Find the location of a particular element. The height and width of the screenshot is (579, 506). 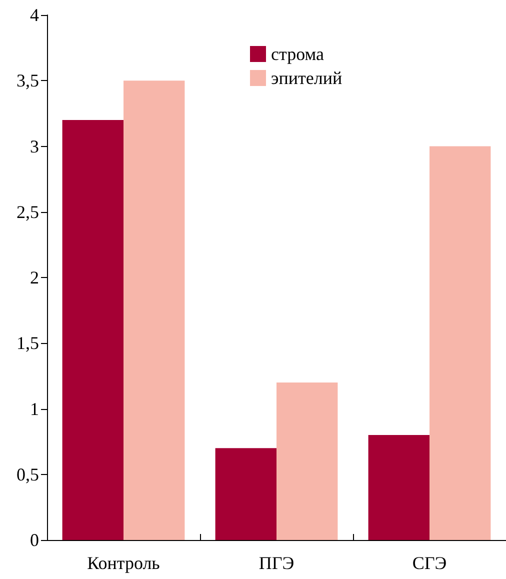

y-tick-label: 4 is located at coordinates (34, 15).